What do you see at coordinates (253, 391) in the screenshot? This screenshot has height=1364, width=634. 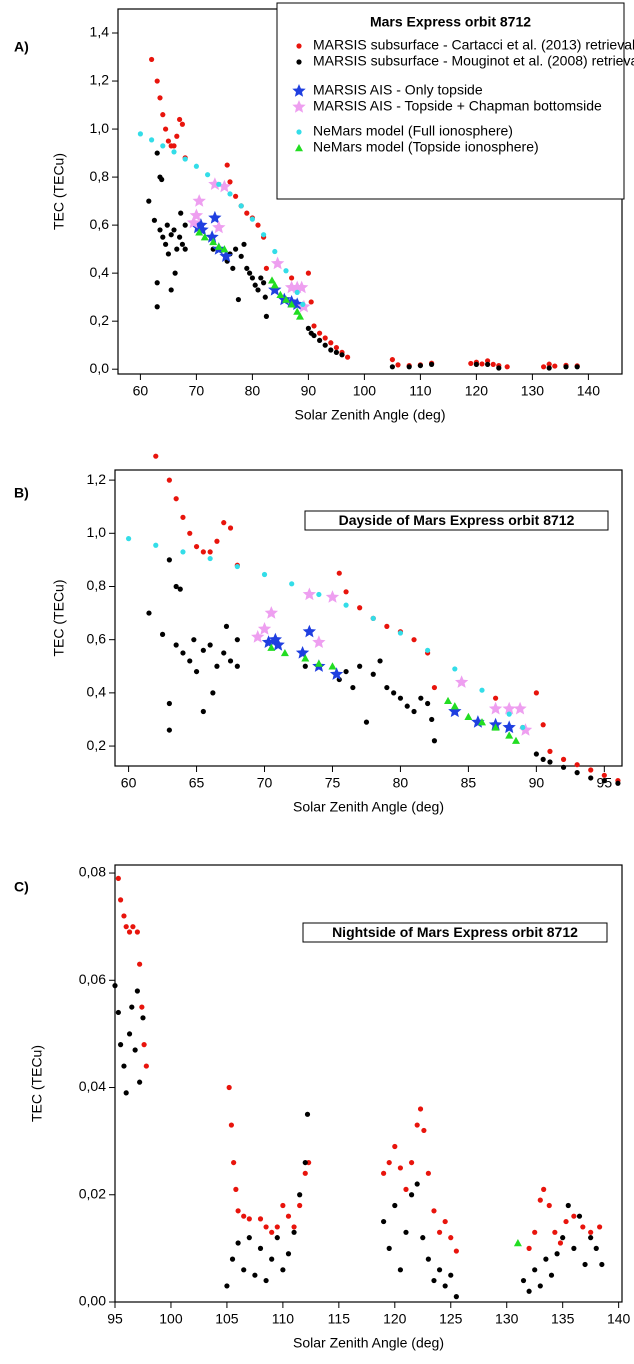 I see `x-tick-label: 80` at bounding box center [253, 391].